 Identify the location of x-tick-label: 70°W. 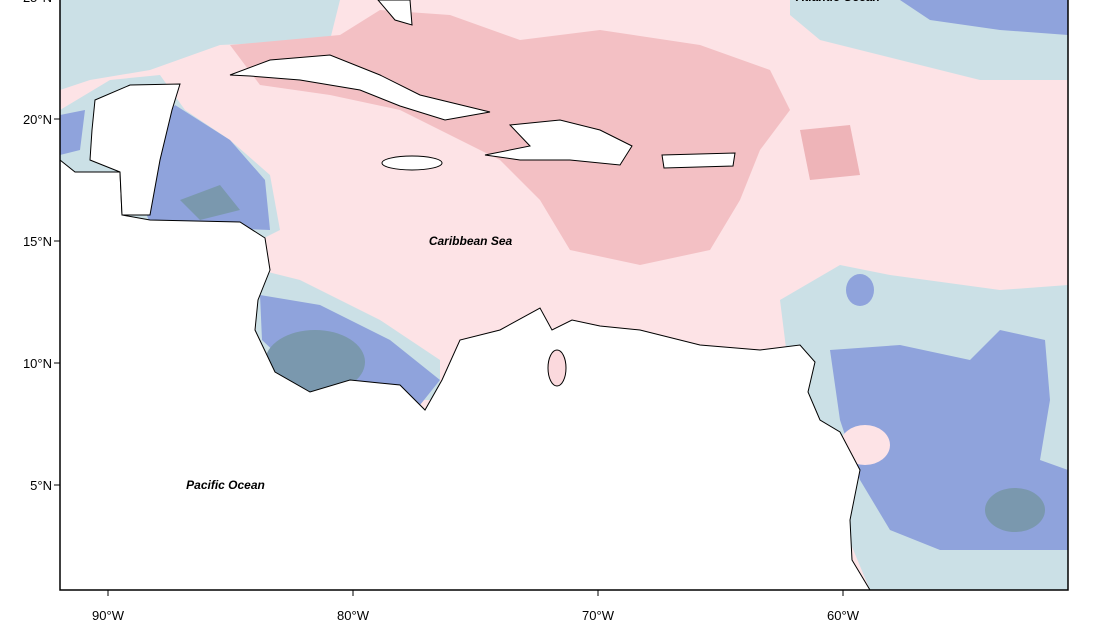
(598, 615).